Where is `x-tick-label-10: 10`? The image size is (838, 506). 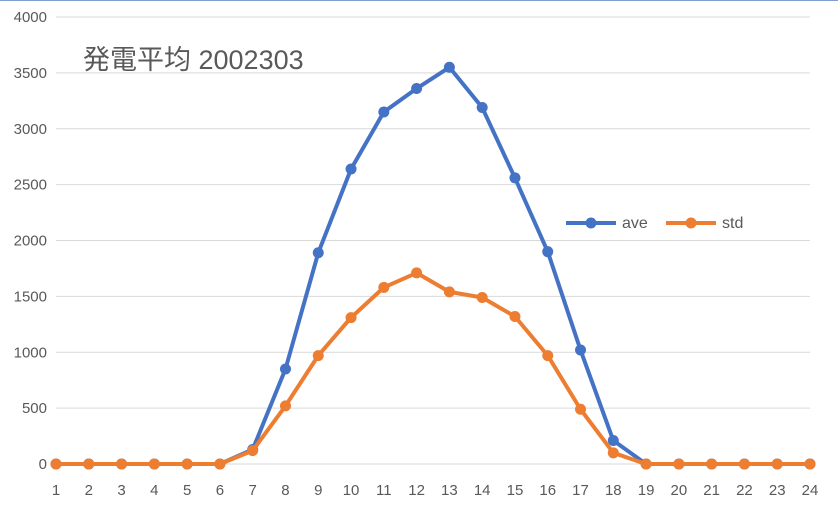
x-tick-label-10: 10 is located at coordinates (351, 490).